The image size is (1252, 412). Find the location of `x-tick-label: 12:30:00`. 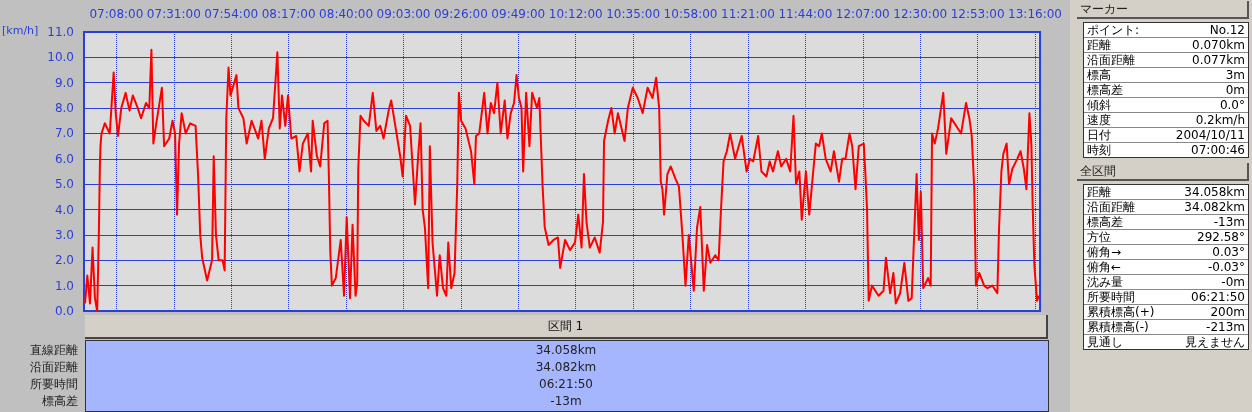

x-tick-label: 12:30:00 is located at coordinates (920, 14).